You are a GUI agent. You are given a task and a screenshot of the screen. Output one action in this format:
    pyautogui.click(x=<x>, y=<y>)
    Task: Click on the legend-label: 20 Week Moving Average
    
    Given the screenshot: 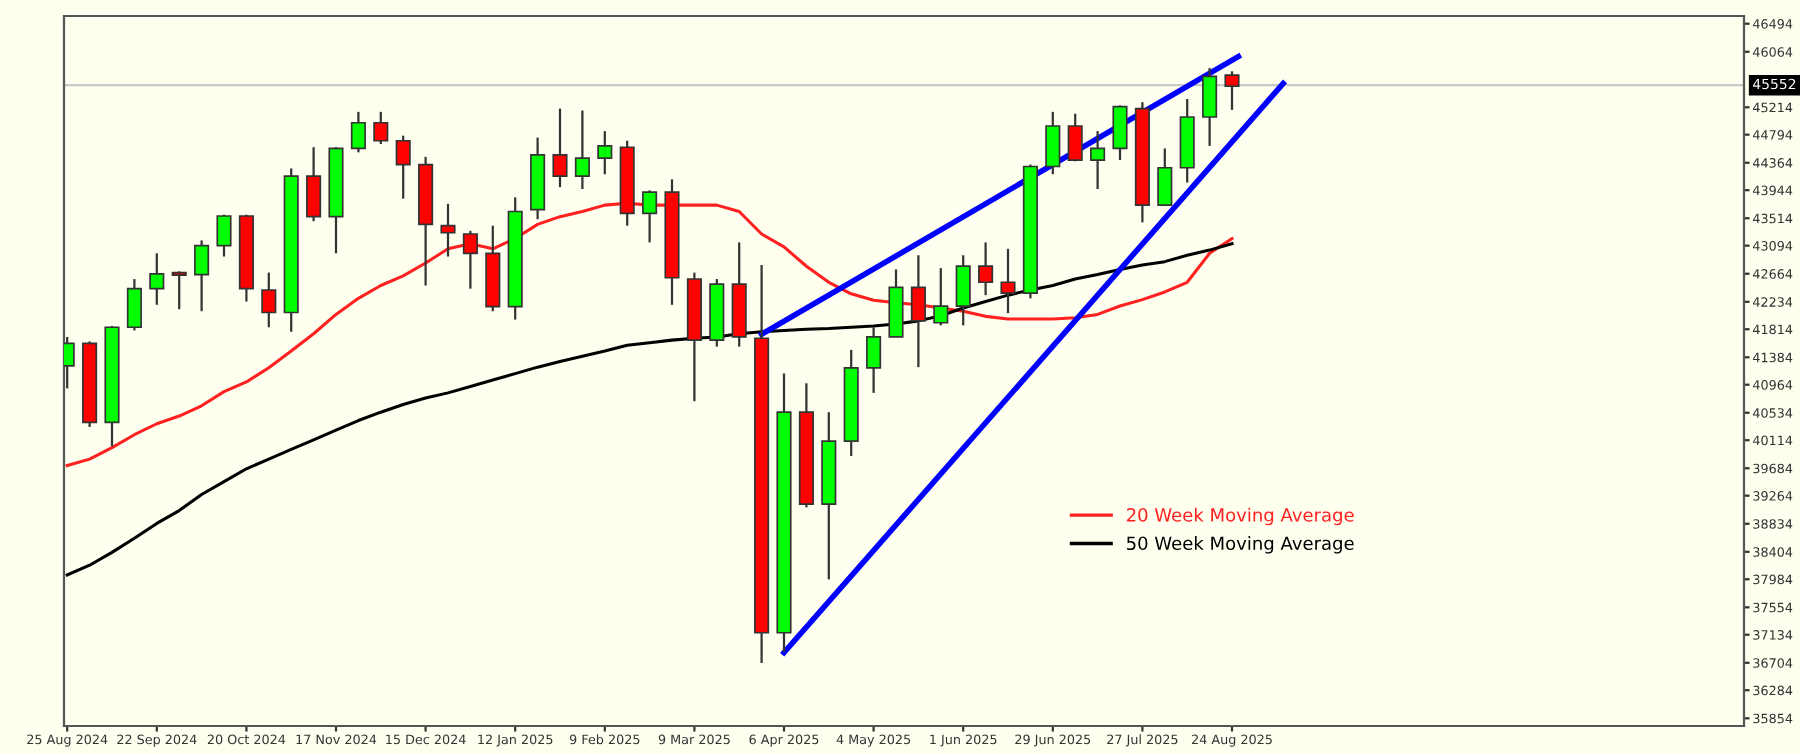 What is the action you would take?
    pyautogui.click(x=1240, y=516)
    